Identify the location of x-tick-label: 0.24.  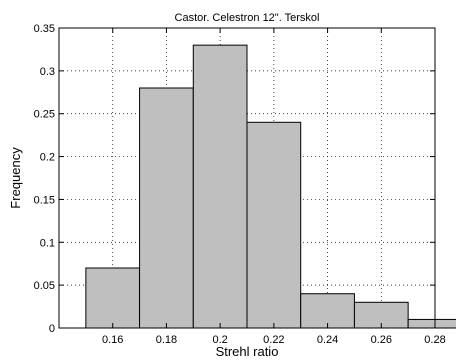
(327, 340).